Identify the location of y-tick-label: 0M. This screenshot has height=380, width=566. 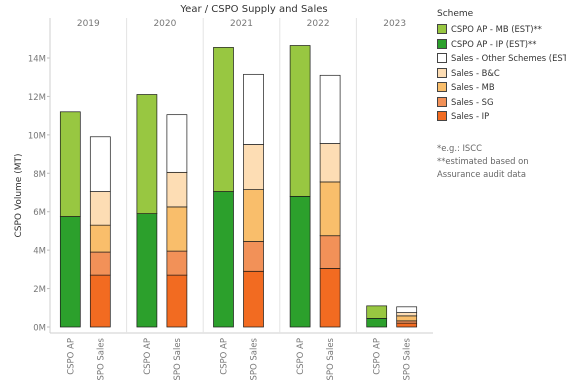
(39, 329).